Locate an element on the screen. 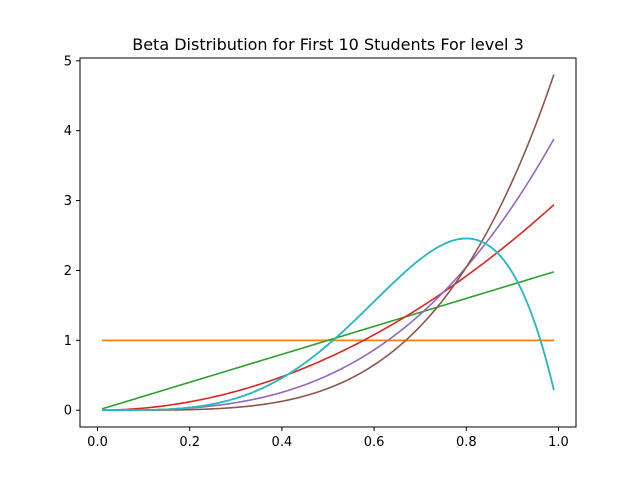 This screenshot has height=480, width=640. y-tick-label: 1 is located at coordinates (68, 341).